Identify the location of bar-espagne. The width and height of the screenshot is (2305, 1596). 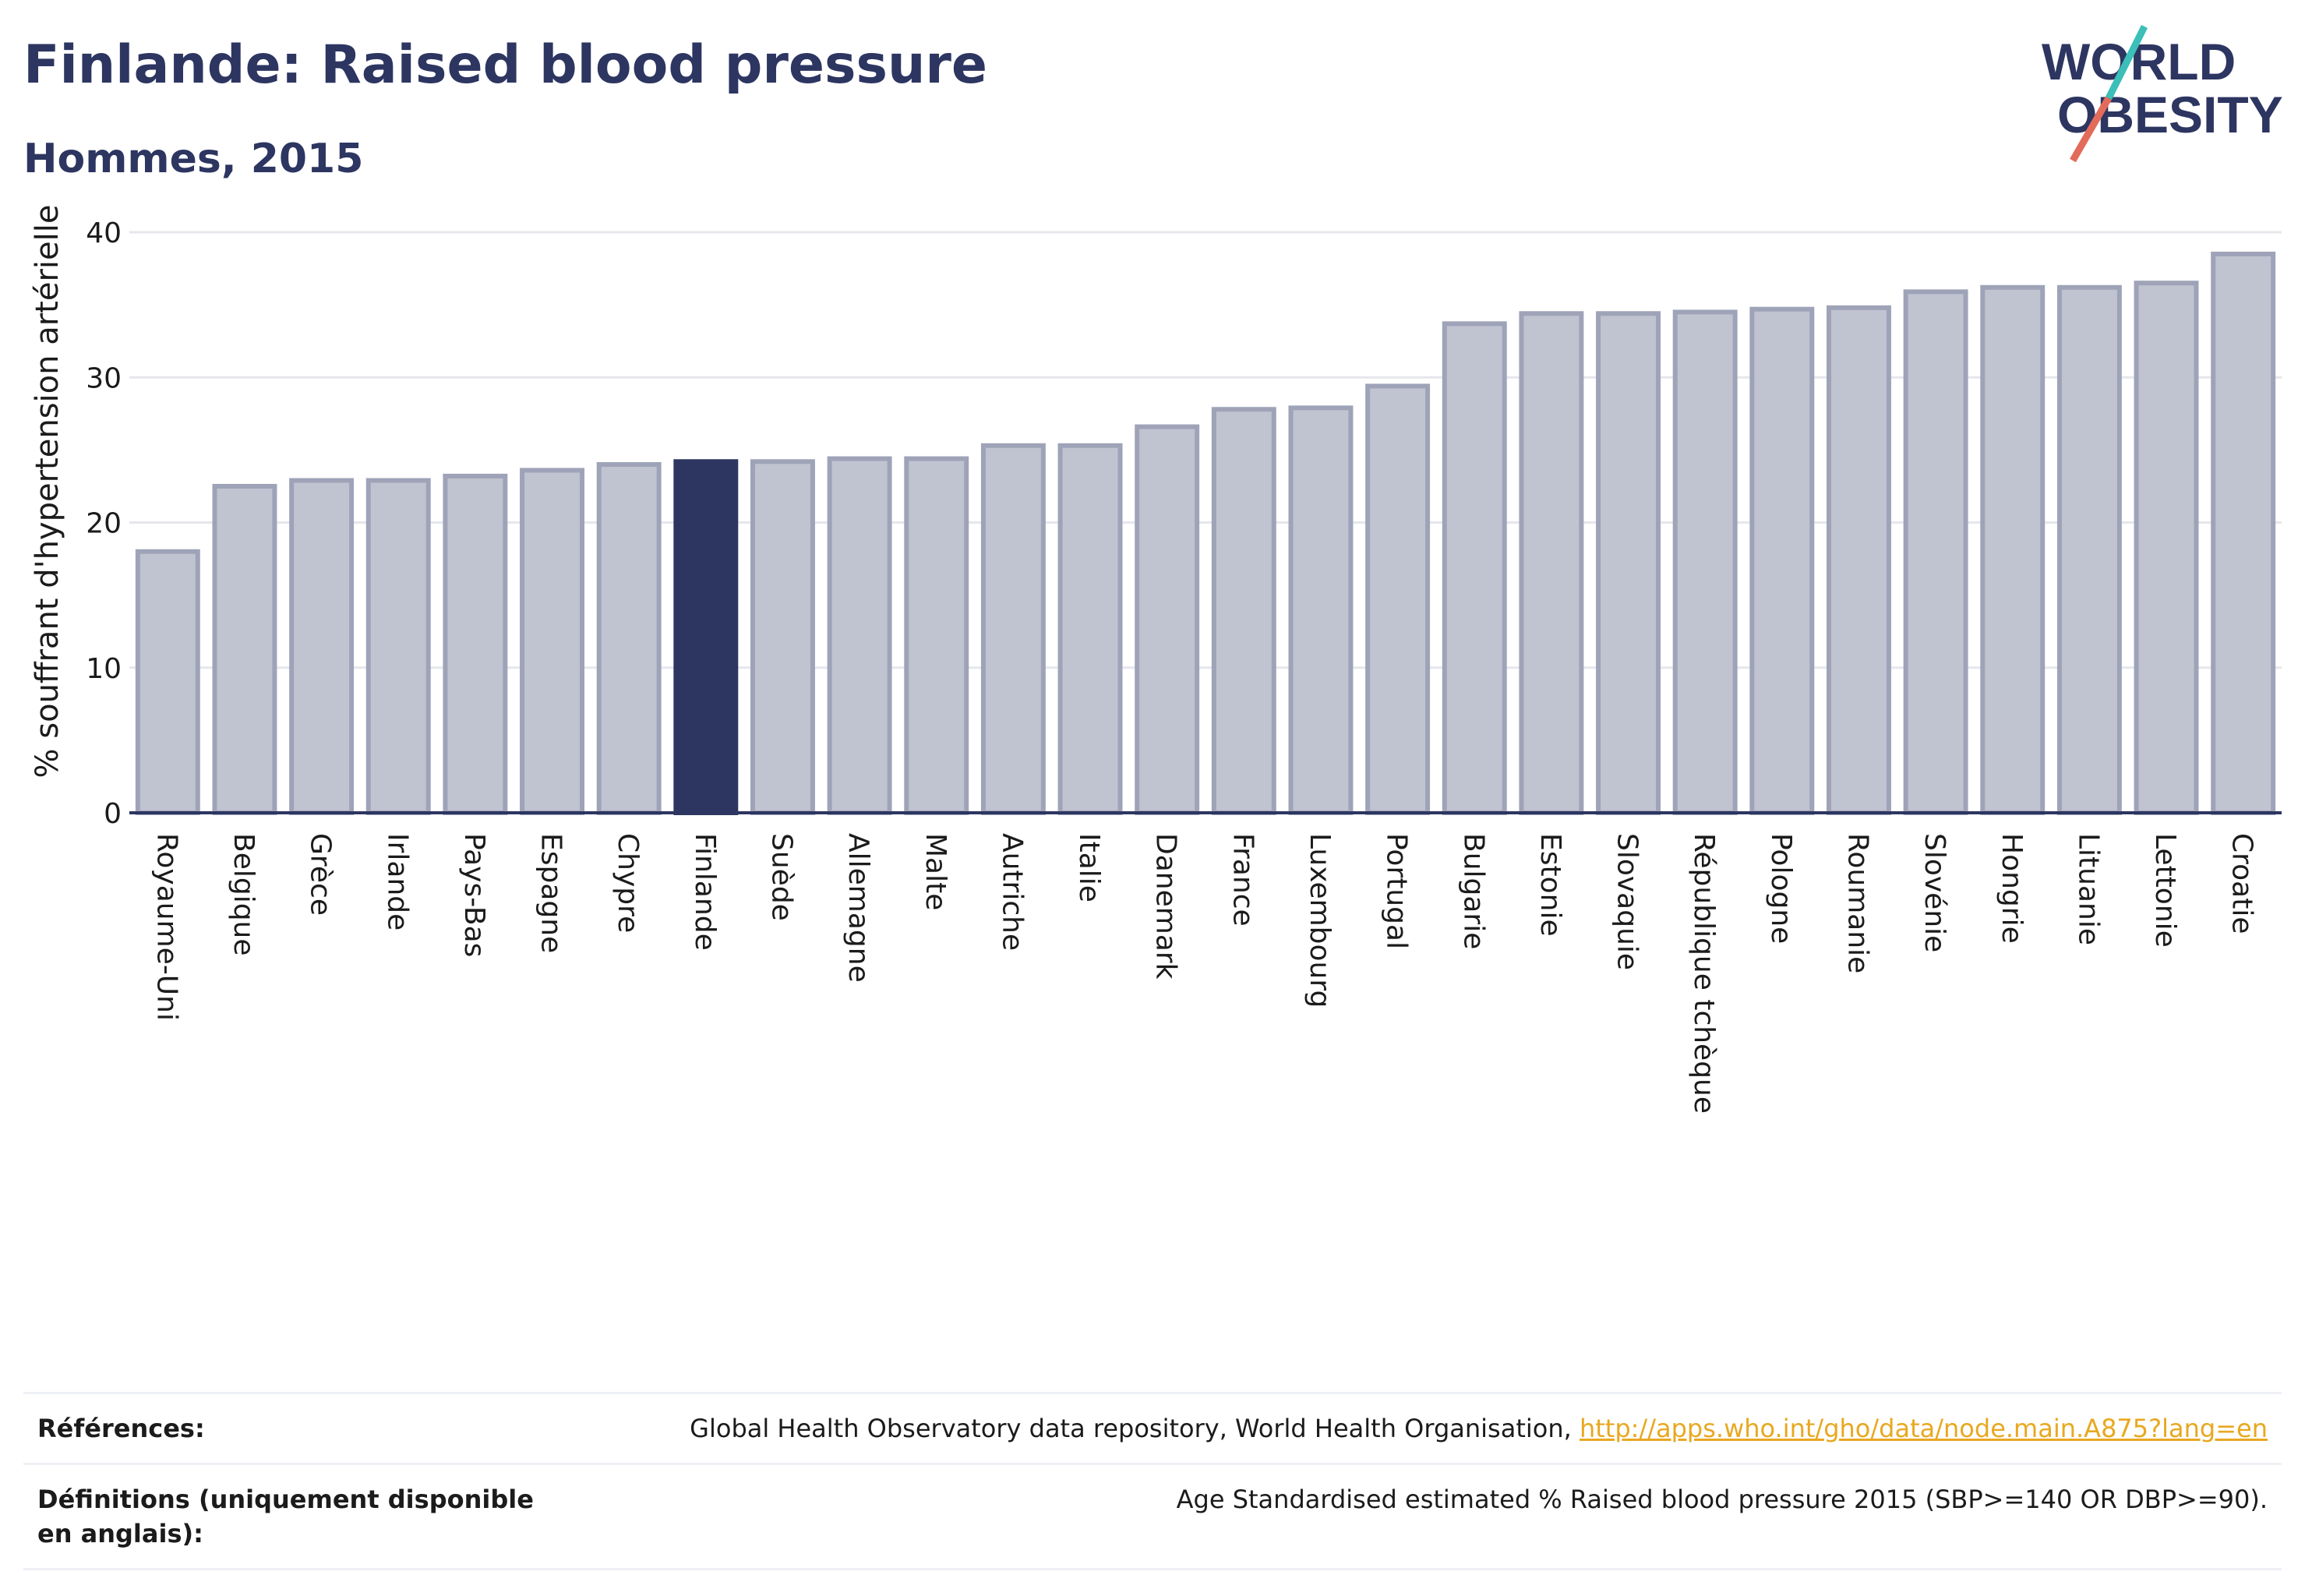
(552, 641).